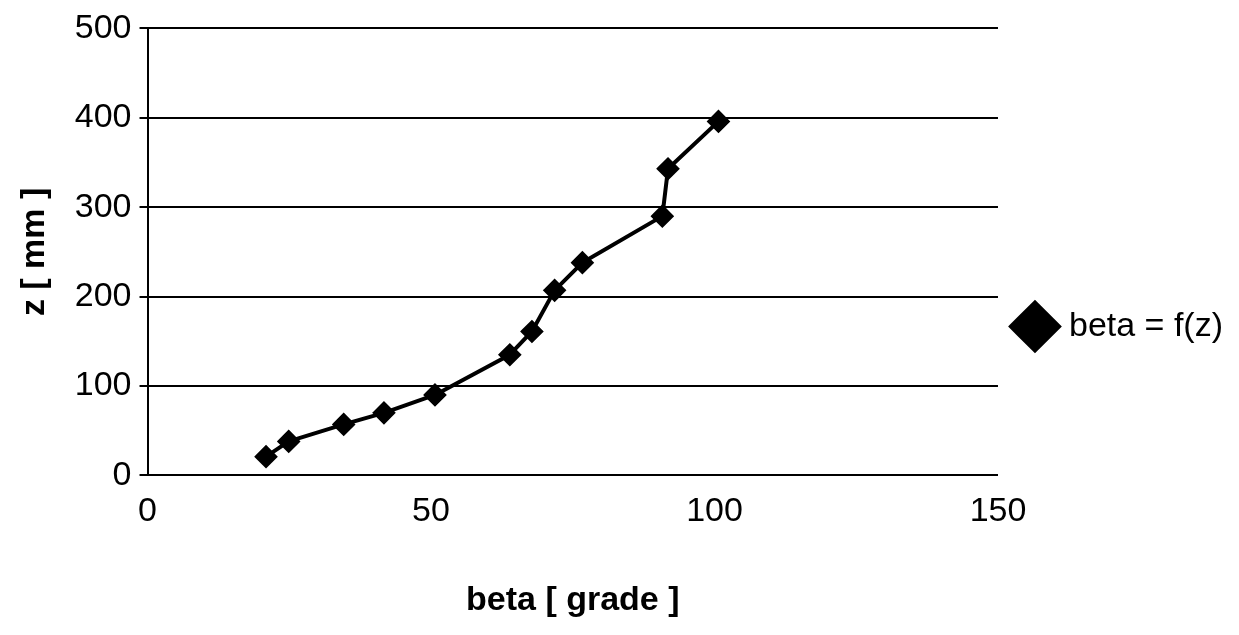 Image resolution: width=1239 pixels, height=635 pixels. I want to click on x-tick-label: 100, so click(714, 509).